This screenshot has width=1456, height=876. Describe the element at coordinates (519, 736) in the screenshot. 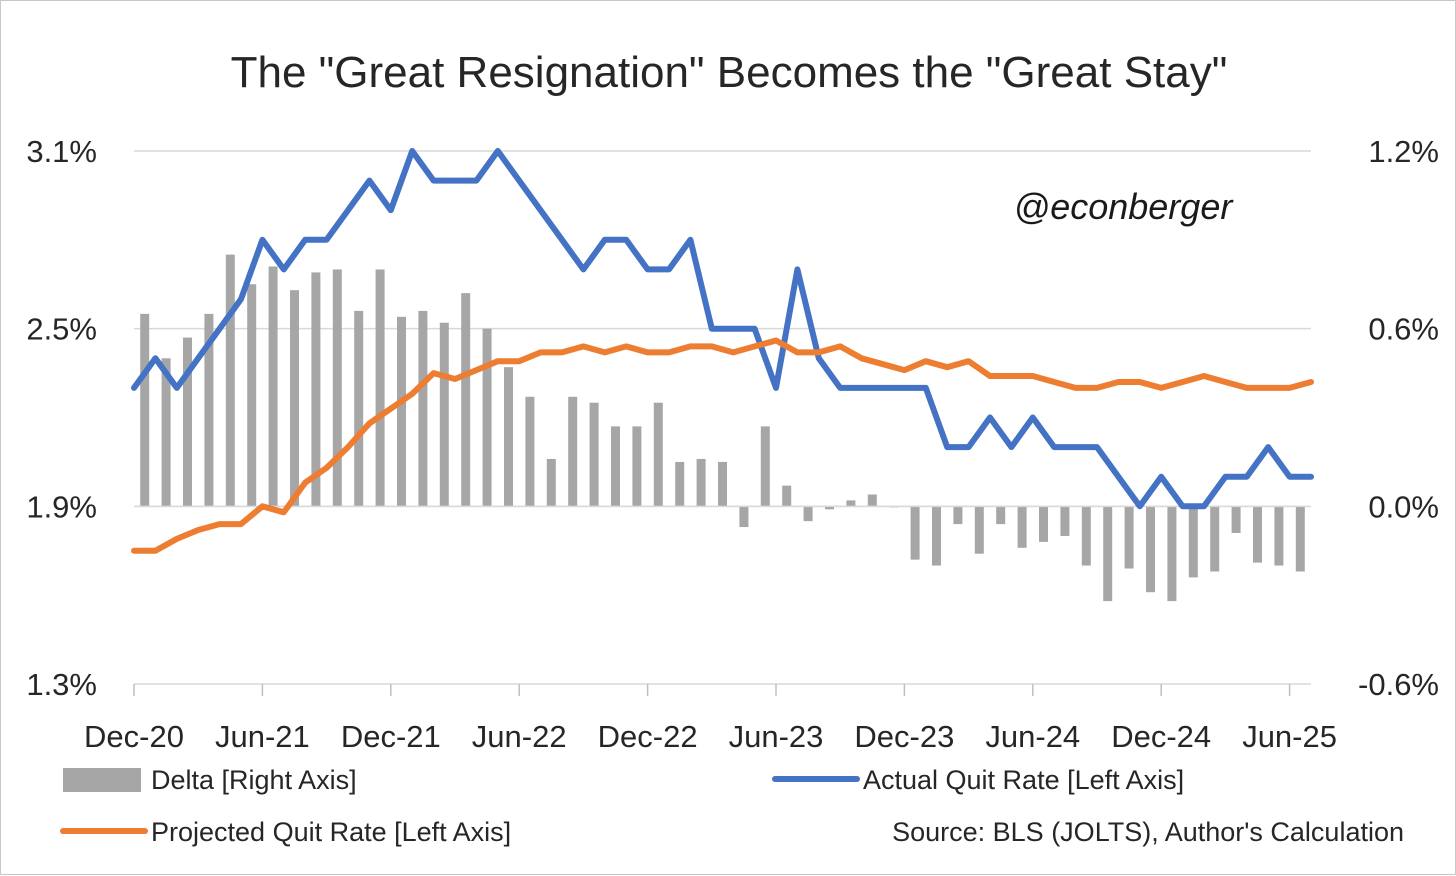

I see `x-tick-label: Jun-22` at that location.